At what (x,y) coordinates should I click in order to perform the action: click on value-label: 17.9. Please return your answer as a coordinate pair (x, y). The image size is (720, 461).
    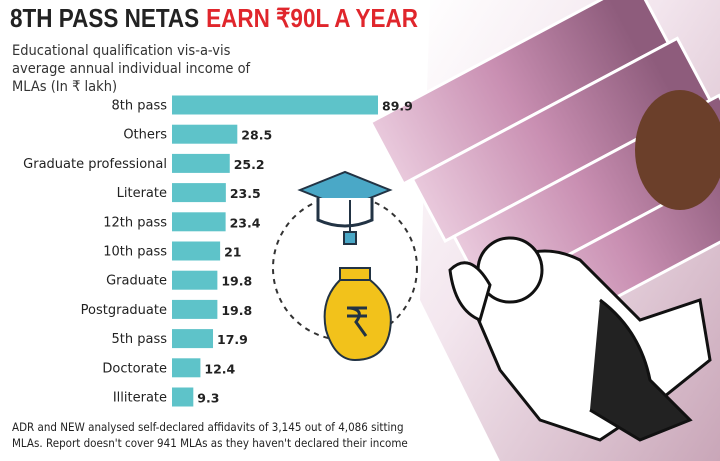
    Looking at the image, I should click on (232, 339).